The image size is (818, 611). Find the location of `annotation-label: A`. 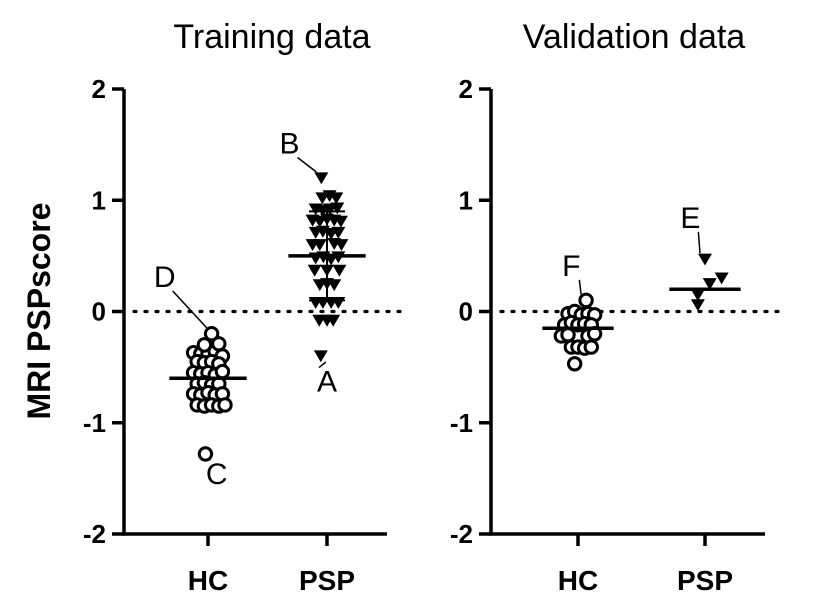

annotation-label: A is located at coordinates (327, 382).